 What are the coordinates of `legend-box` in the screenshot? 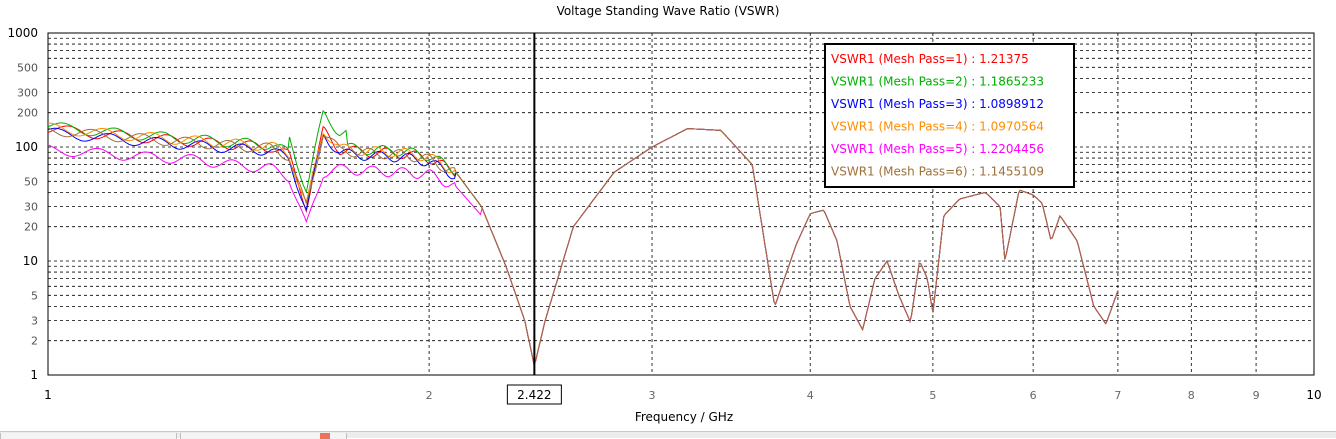 It's located at (949, 115).